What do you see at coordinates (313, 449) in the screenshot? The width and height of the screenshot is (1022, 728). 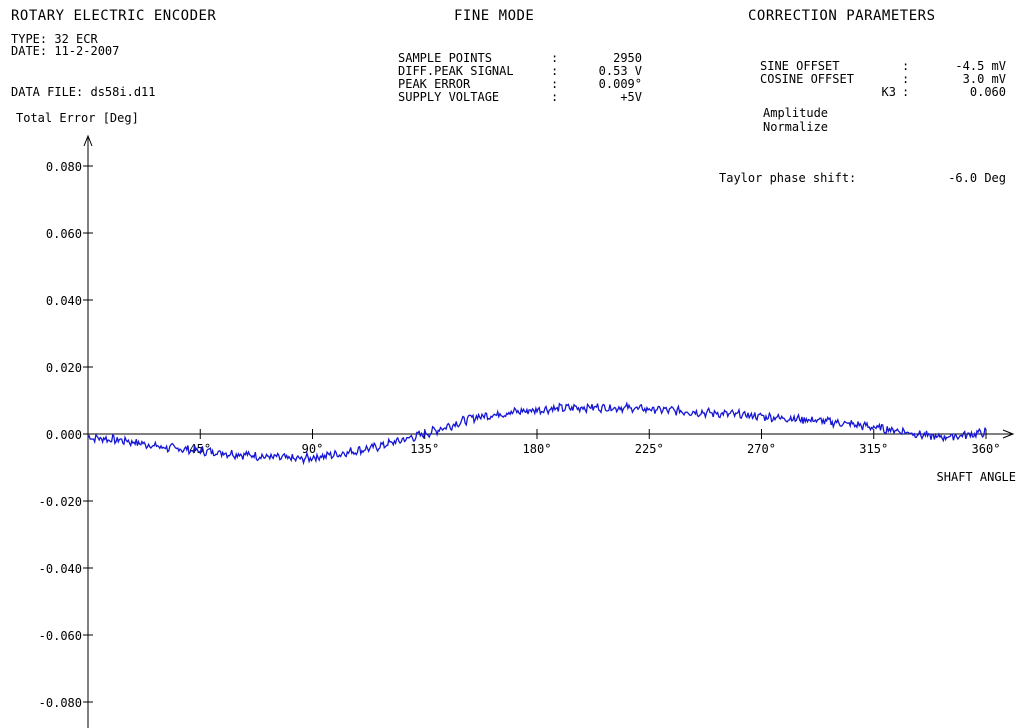 I see `x-tick-label: 90°` at bounding box center [313, 449].